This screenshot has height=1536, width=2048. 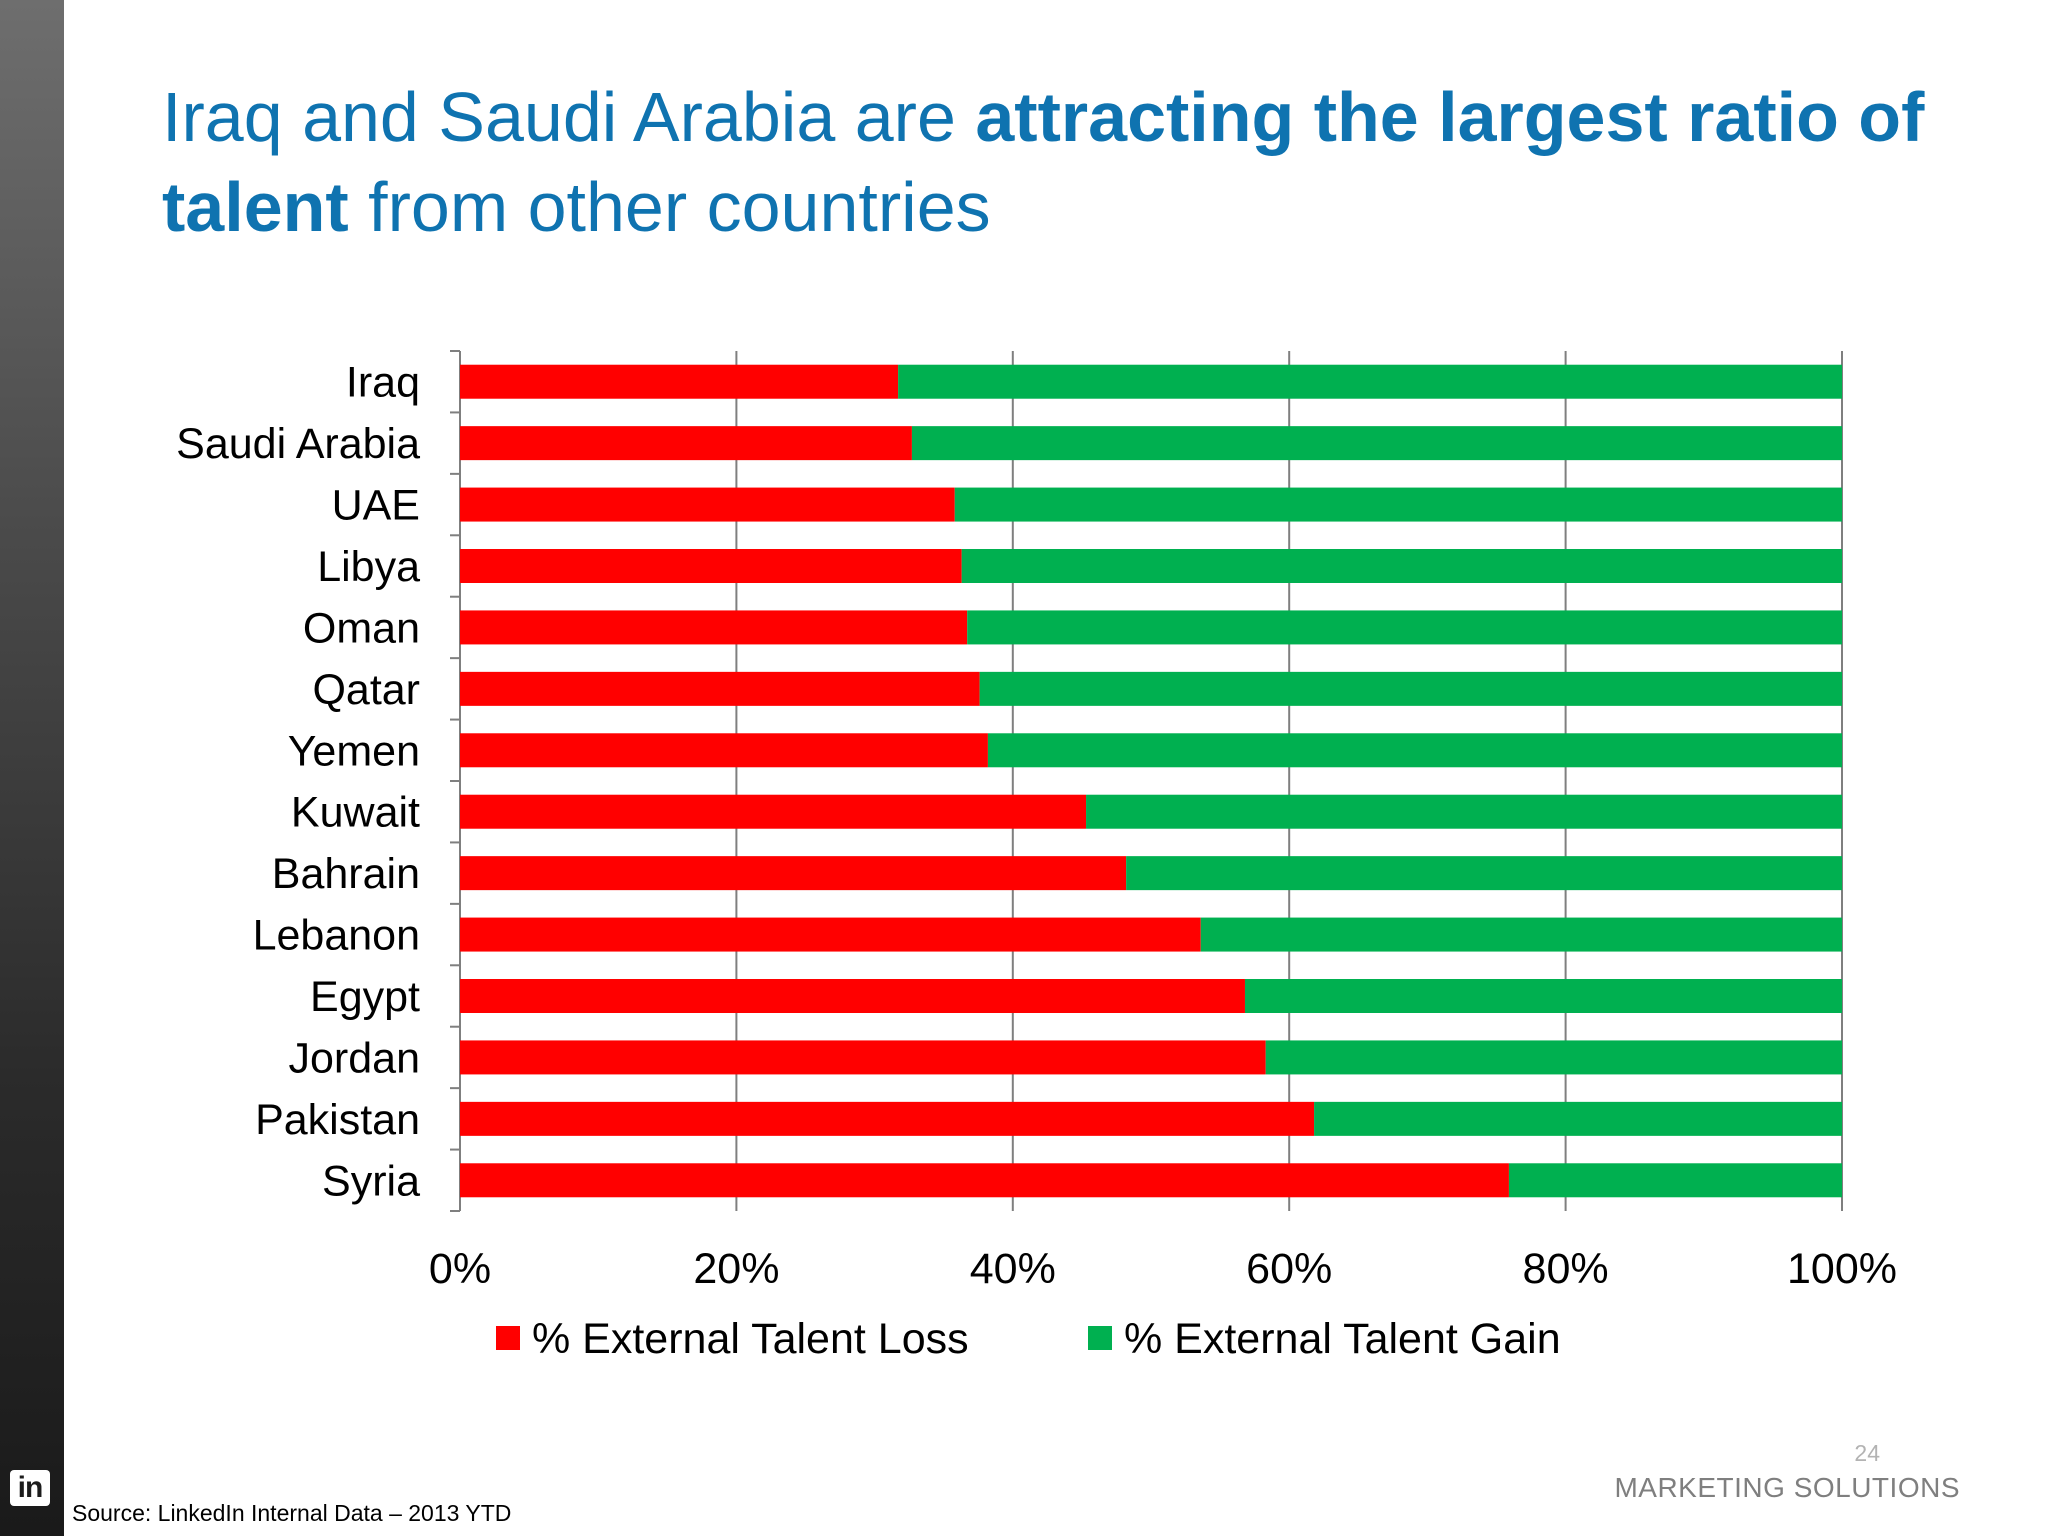 I want to click on category-label: Bahrain, so click(x=346, y=874).